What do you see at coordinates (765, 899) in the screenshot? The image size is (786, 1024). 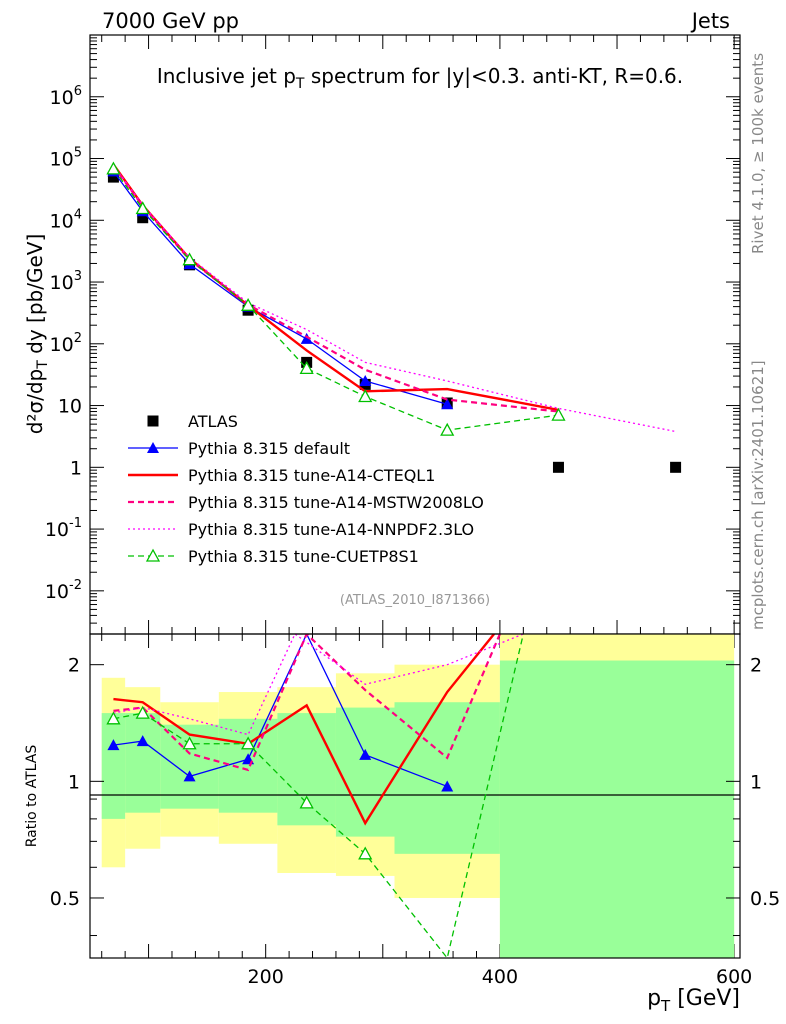 I see `ratio-y-tick-label-right: 0.5` at bounding box center [765, 899].